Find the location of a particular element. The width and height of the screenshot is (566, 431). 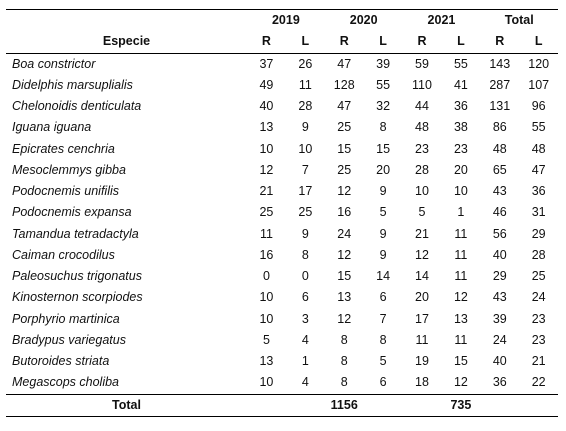

r-value-cell: 56 is located at coordinates (499, 233).